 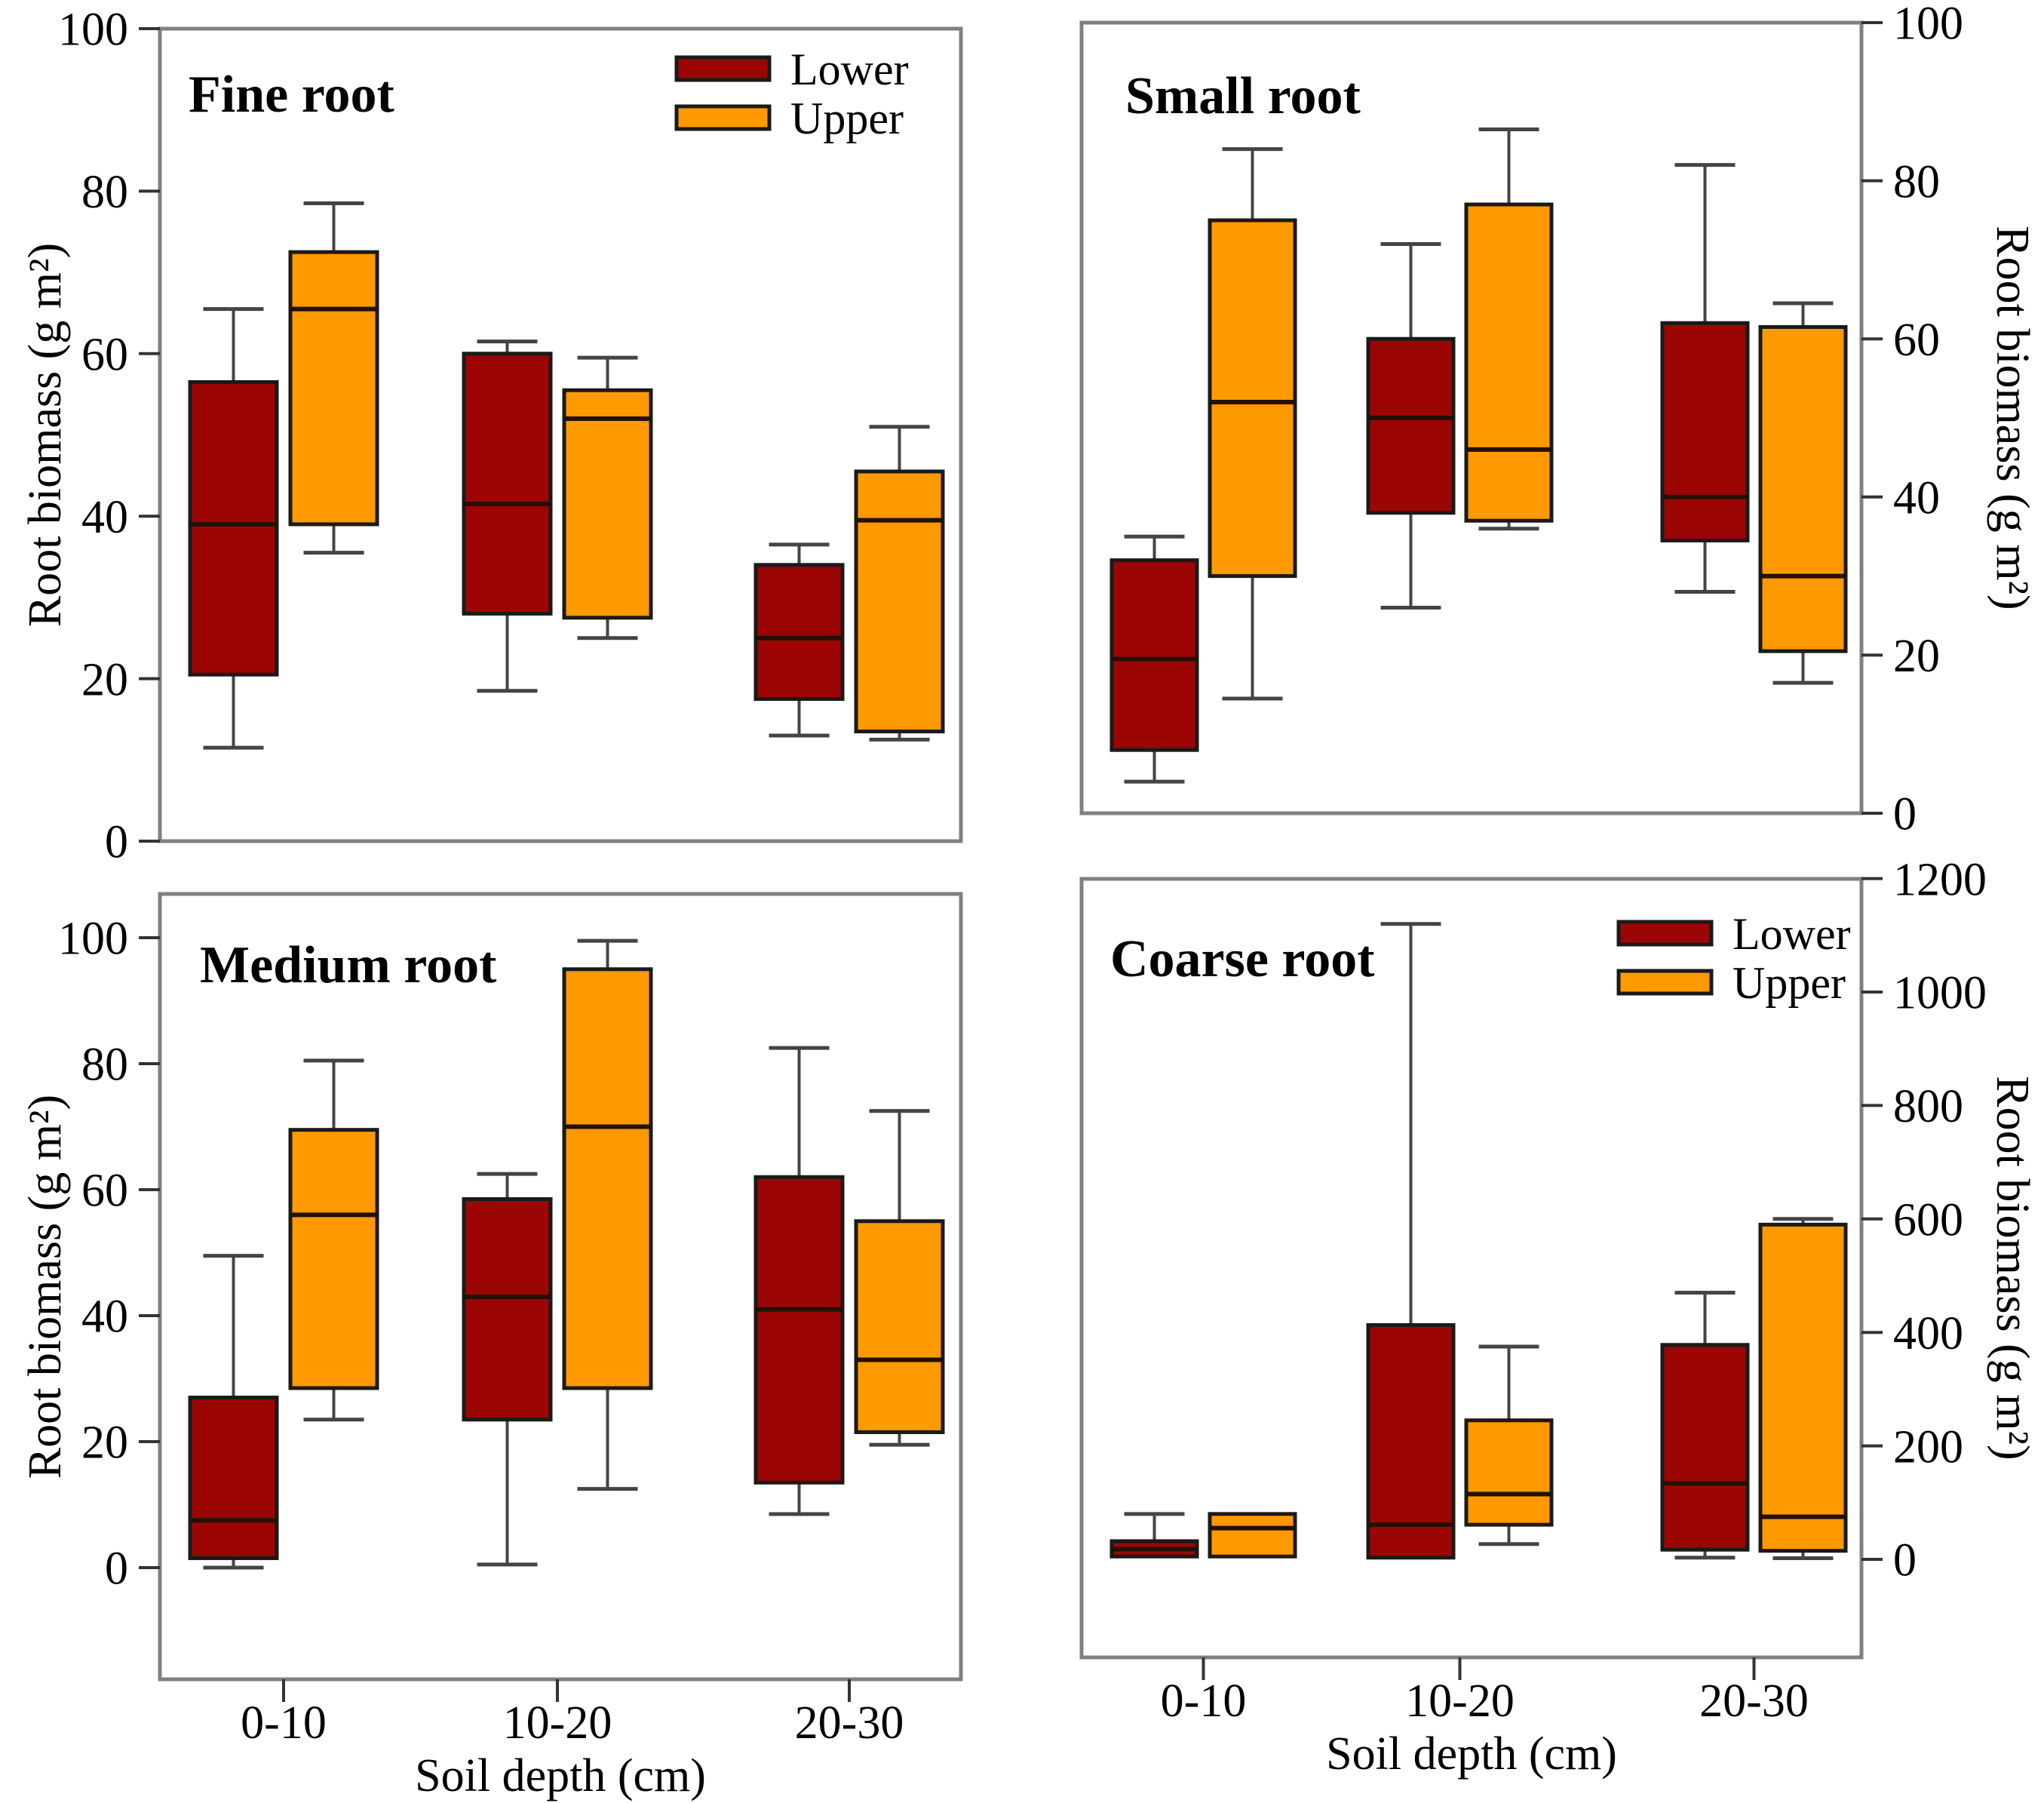 I want to click on y-tick-label: 200, so click(x=1928, y=1447).